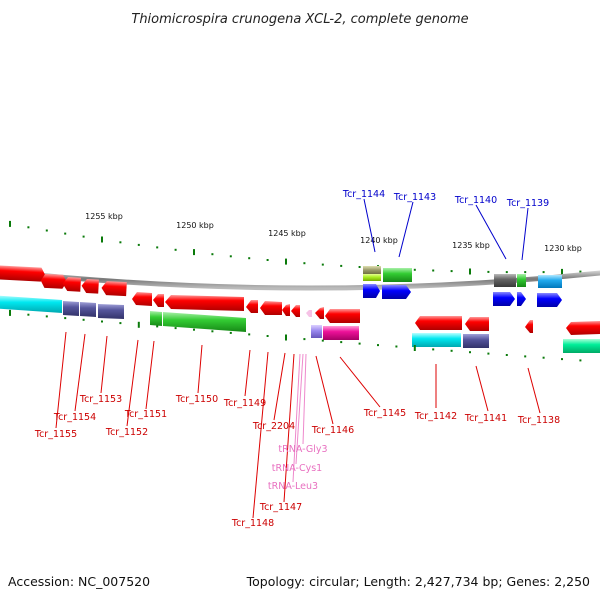  I want to click on gene-label-tcr-1154: Tcr_1154, so click(74, 417).